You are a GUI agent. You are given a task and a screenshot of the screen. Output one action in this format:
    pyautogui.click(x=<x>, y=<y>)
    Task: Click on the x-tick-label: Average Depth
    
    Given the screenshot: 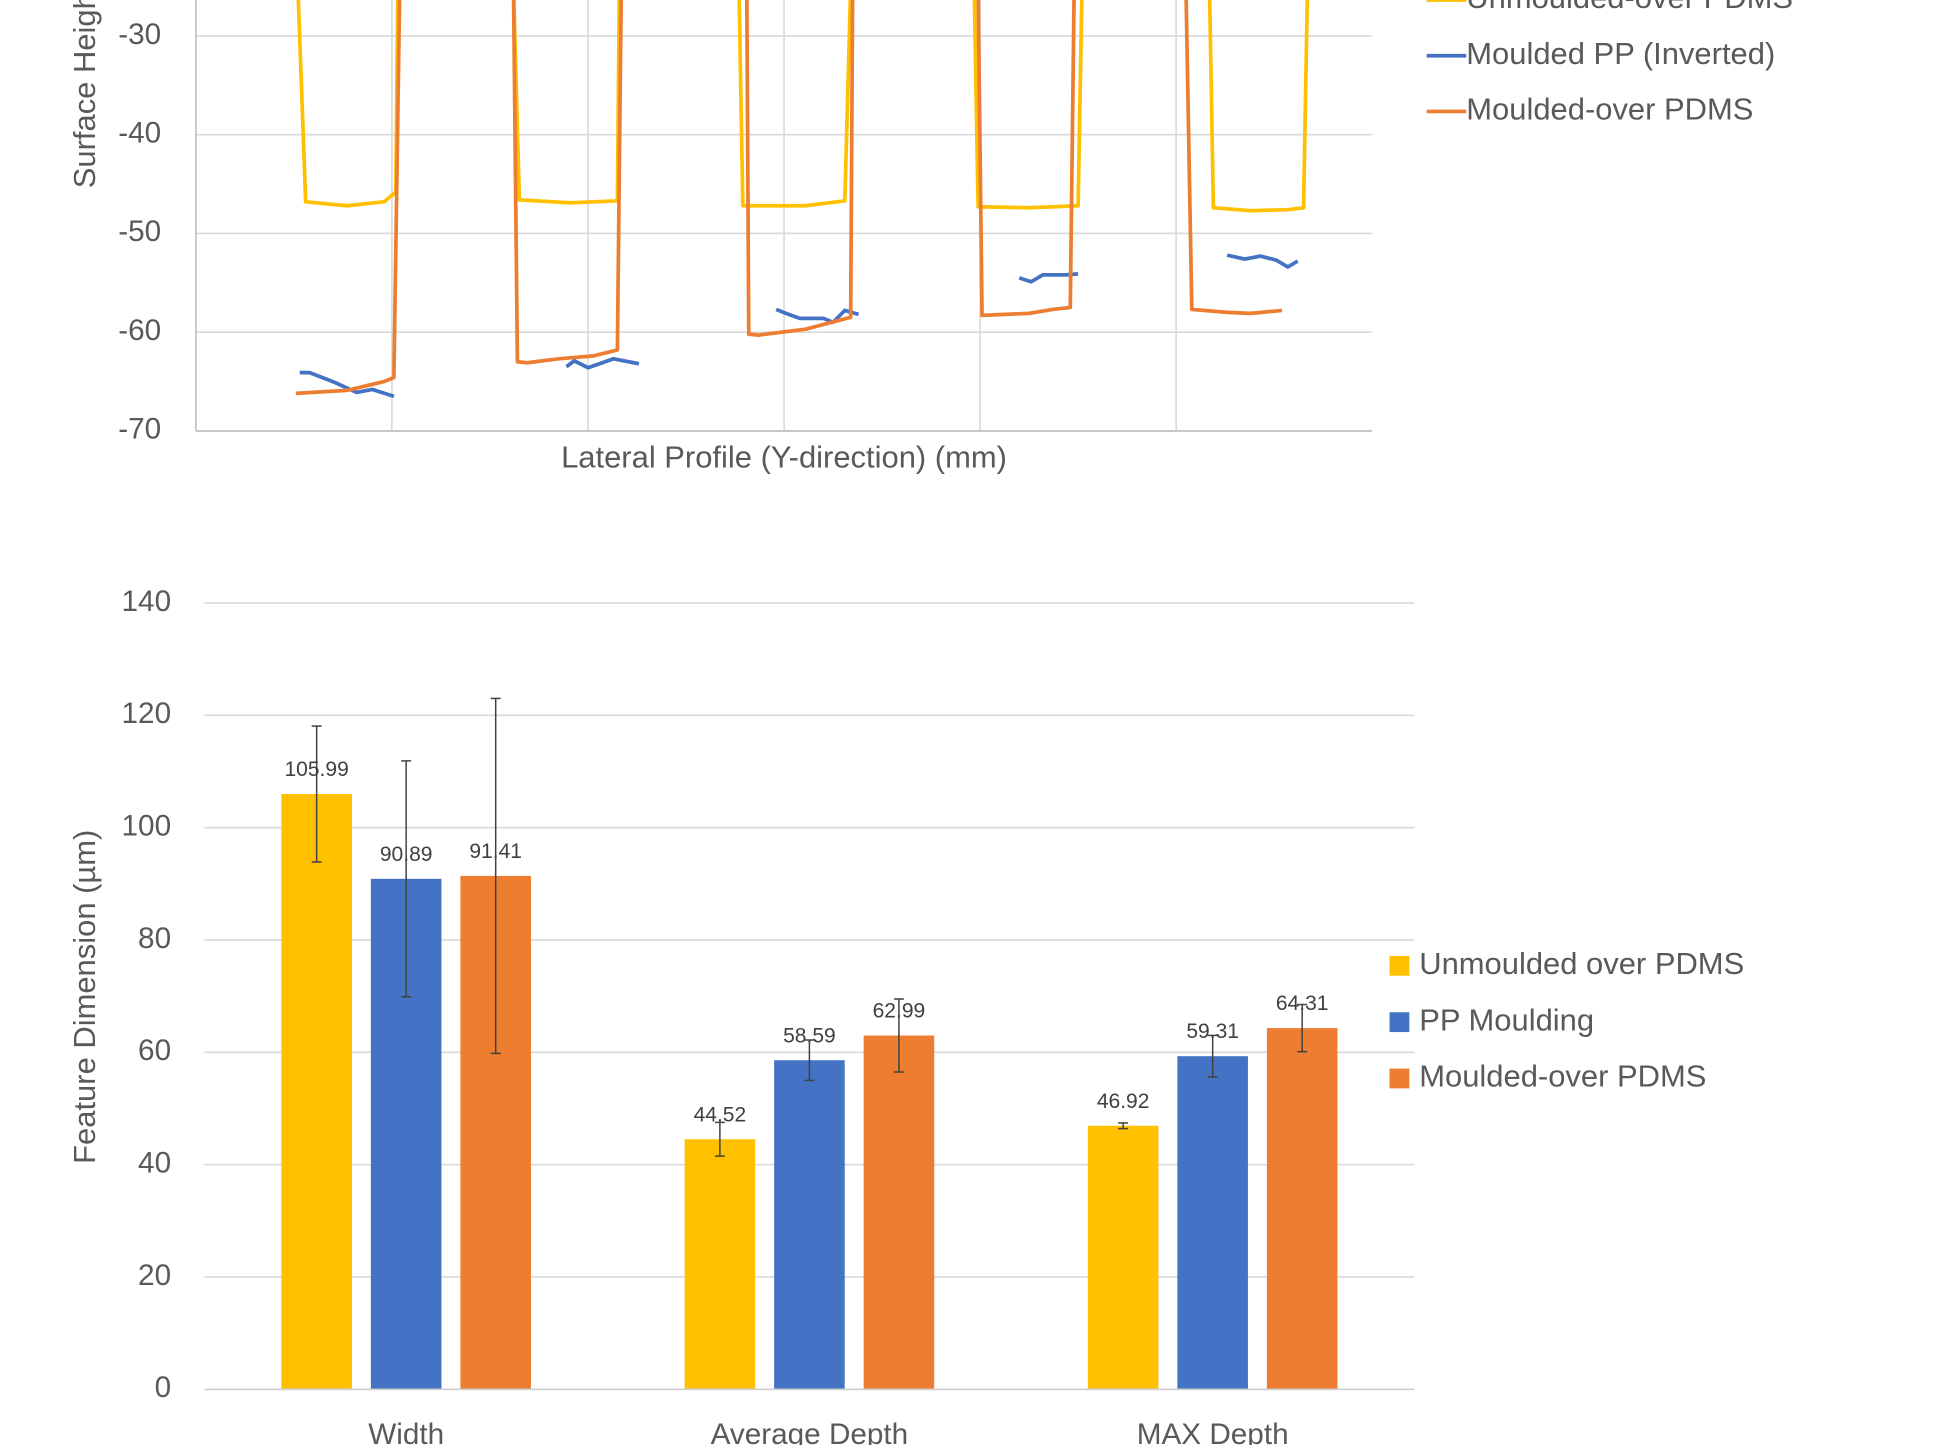 What is the action you would take?
    pyautogui.click(x=810, y=1431)
    